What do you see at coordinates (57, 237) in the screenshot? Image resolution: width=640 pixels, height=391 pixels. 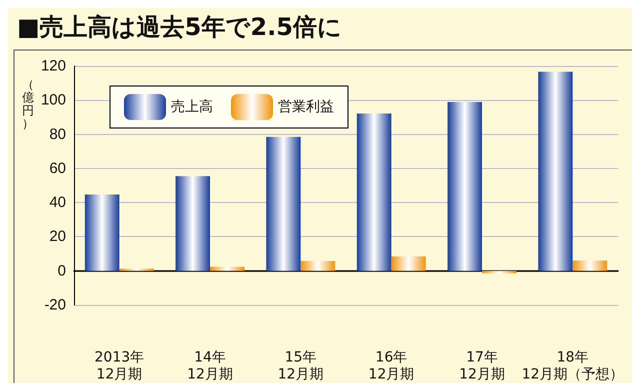 I see `y-tick-label: 20` at bounding box center [57, 237].